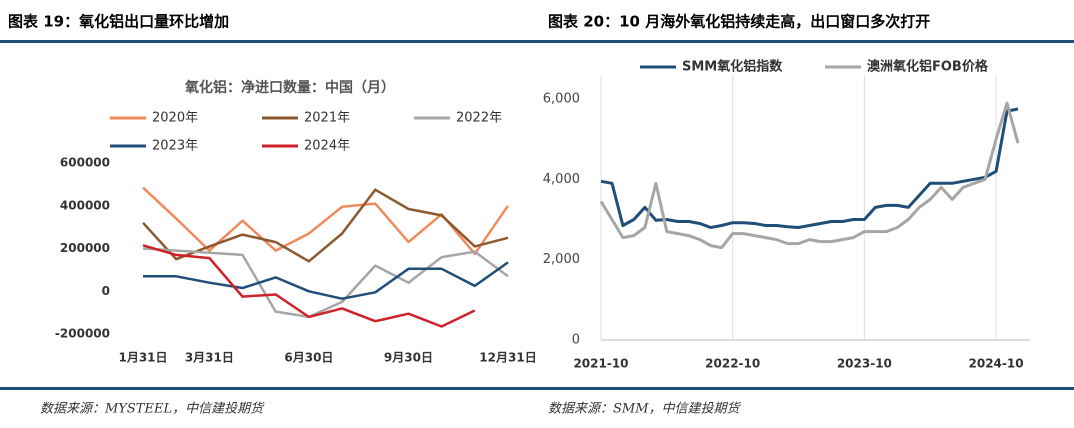 The image size is (1074, 428). I want to click on x-tick-label: 9月30日, so click(408, 358).